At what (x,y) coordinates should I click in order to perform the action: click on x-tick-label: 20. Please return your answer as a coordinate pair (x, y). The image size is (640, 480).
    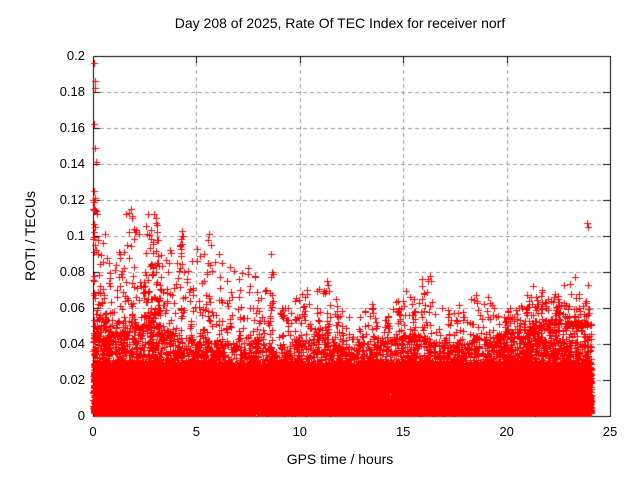
    Looking at the image, I should click on (506, 431).